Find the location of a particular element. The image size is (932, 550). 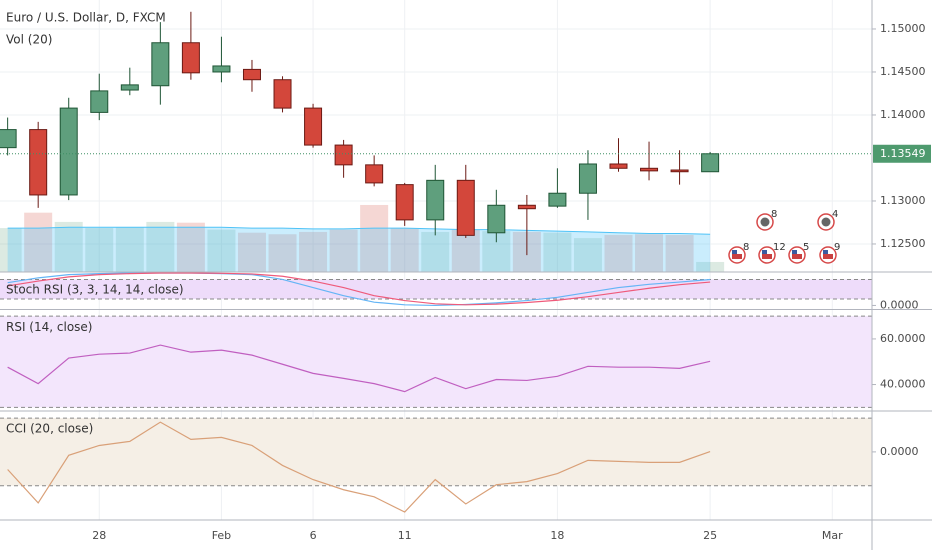

events: 8 4 8 12 5 9 is located at coordinates (784, 236).